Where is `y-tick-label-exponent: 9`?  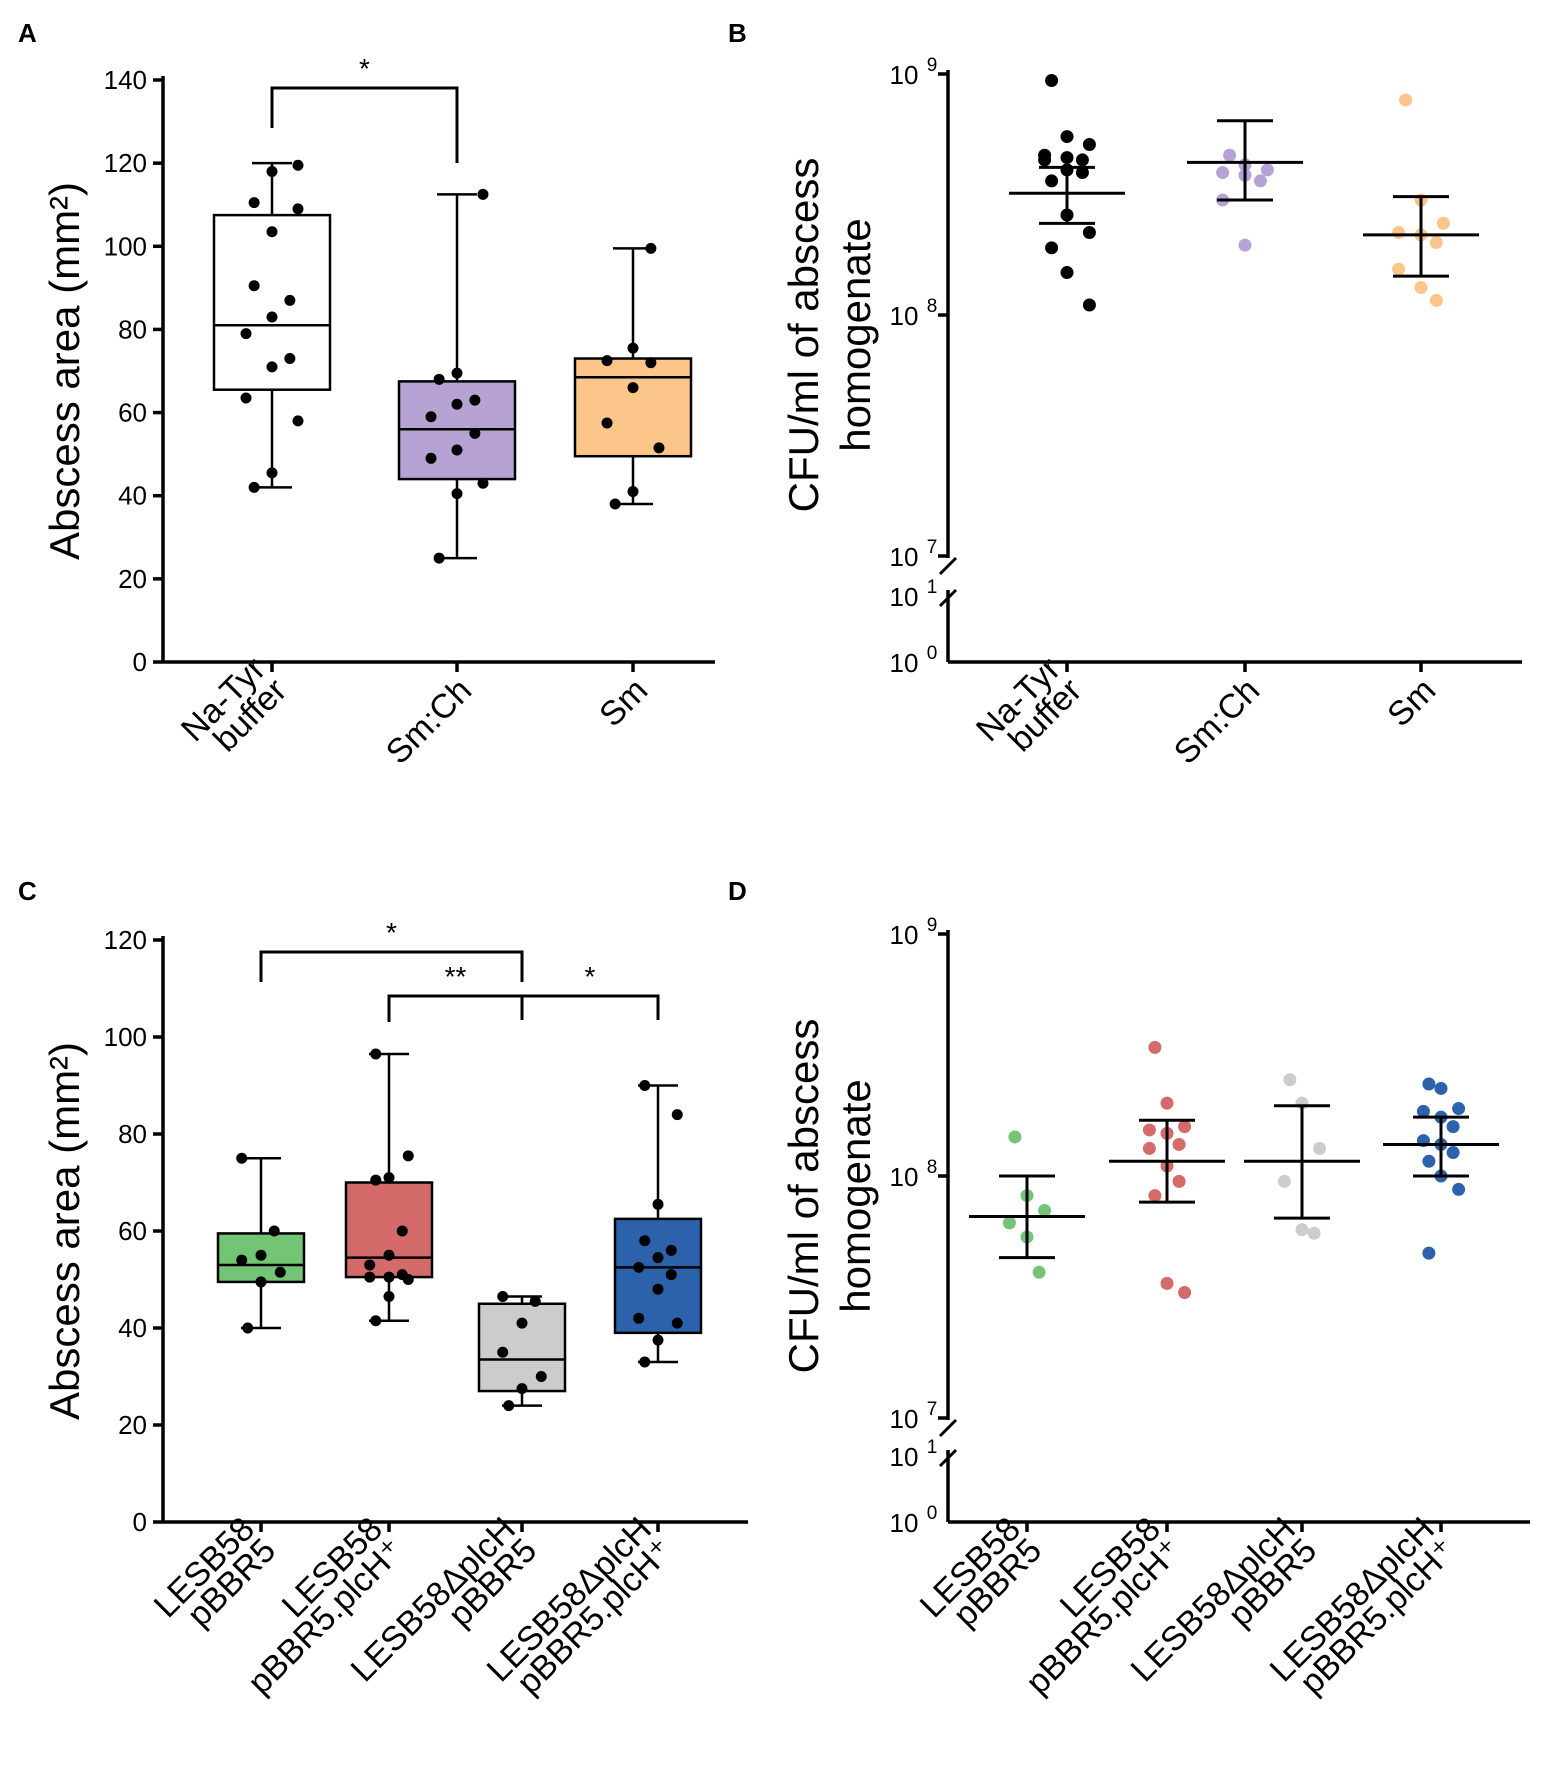 y-tick-label-exponent: 9 is located at coordinates (932, 925).